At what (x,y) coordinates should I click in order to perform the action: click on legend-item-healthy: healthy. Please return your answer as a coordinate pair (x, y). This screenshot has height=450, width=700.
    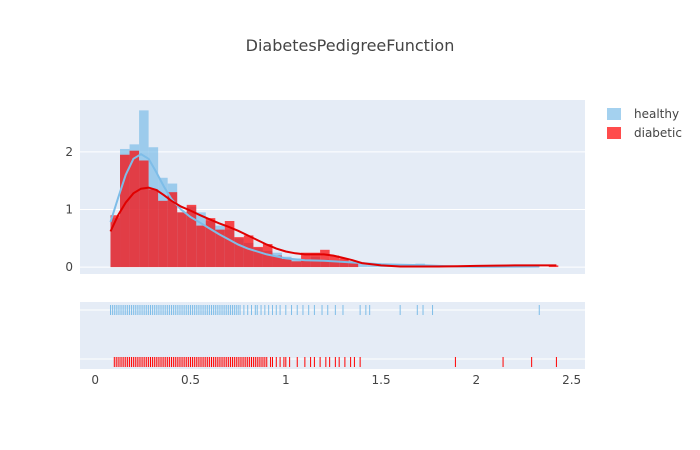
    Looking at the image, I should click on (643, 114).